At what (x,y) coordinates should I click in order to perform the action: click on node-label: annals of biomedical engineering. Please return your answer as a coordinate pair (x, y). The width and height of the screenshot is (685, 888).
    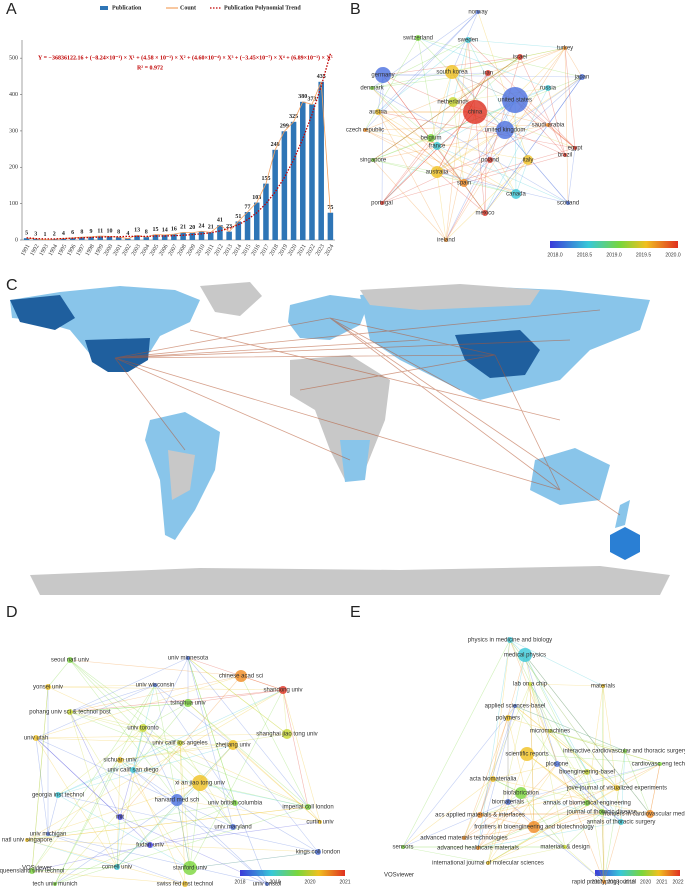
    Looking at the image, I should click on (587, 804).